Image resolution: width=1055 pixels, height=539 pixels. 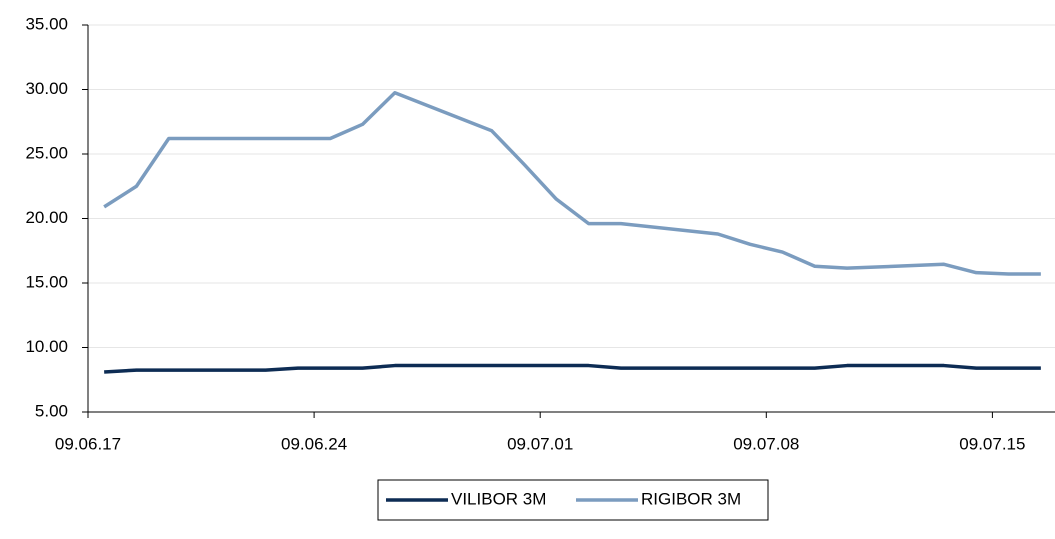 What do you see at coordinates (46, 217) in the screenshot?
I see `y-tick-label: 20.00` at bounding box center [46, 217].